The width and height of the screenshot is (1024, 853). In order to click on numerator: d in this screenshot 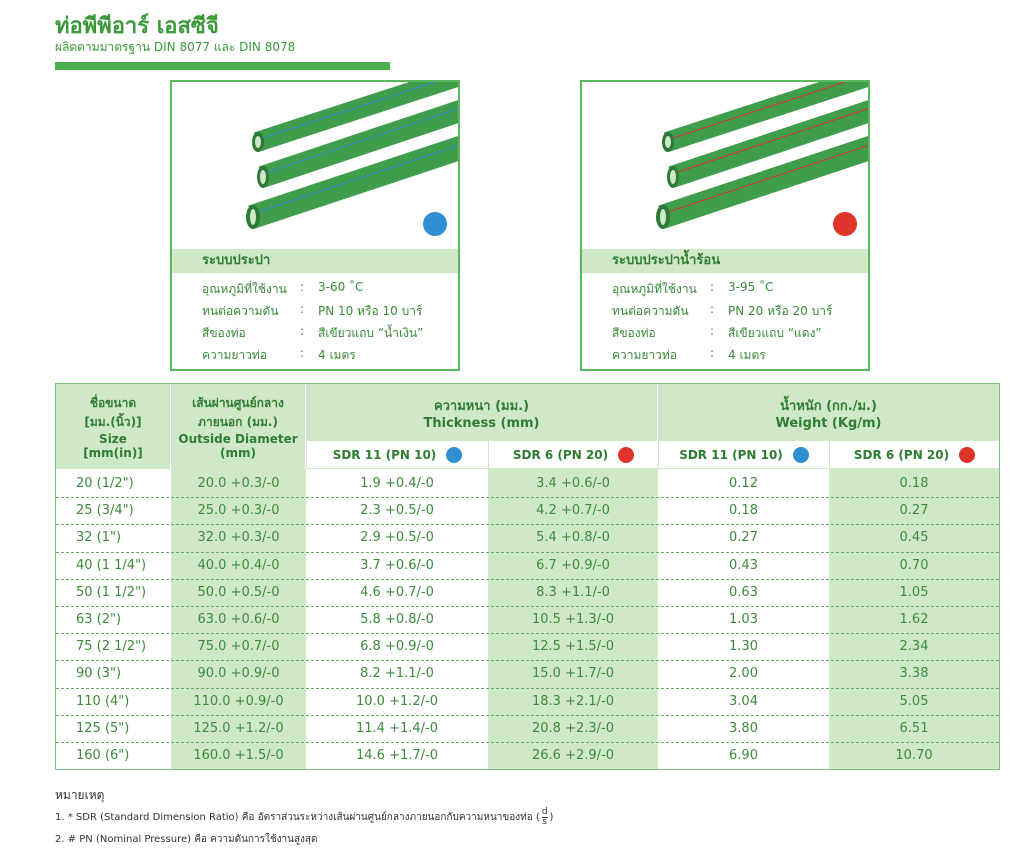, I will do `click(544, 812)`.